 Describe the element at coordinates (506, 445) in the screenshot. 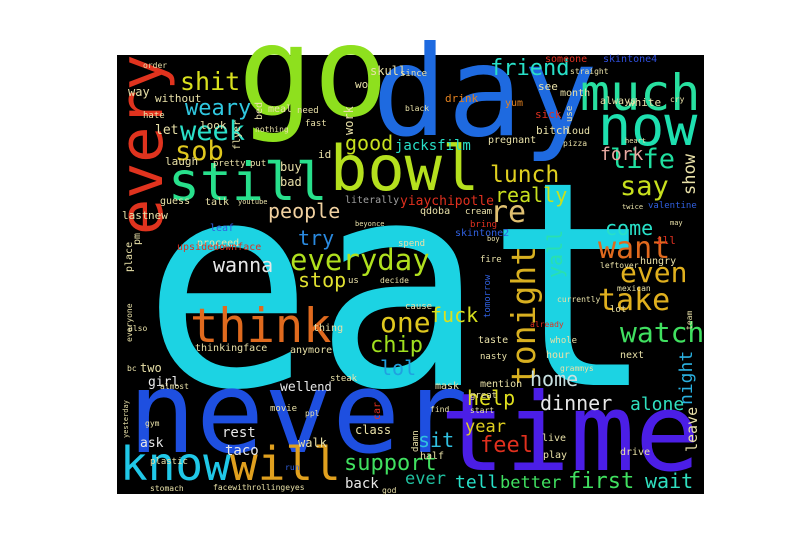

I see `word: feel` at that location.